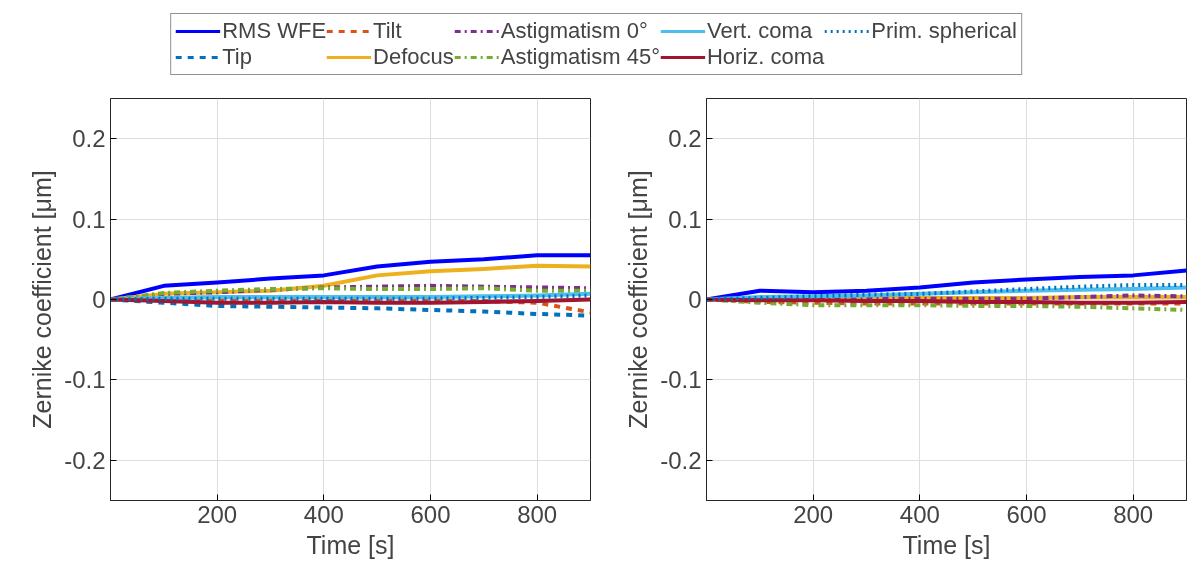 The image size is (1192, 587). I want to click on legend-label: Tip, so click(237, 57).